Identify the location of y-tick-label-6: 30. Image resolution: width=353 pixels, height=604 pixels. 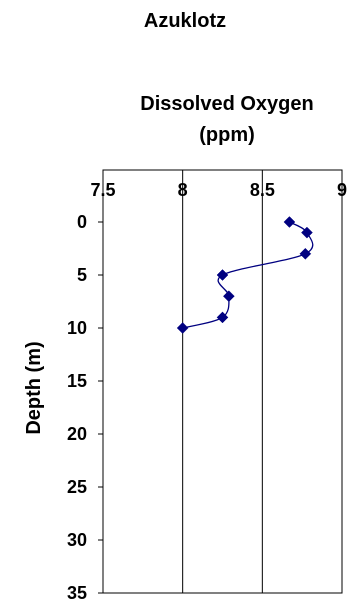
(77, 540).